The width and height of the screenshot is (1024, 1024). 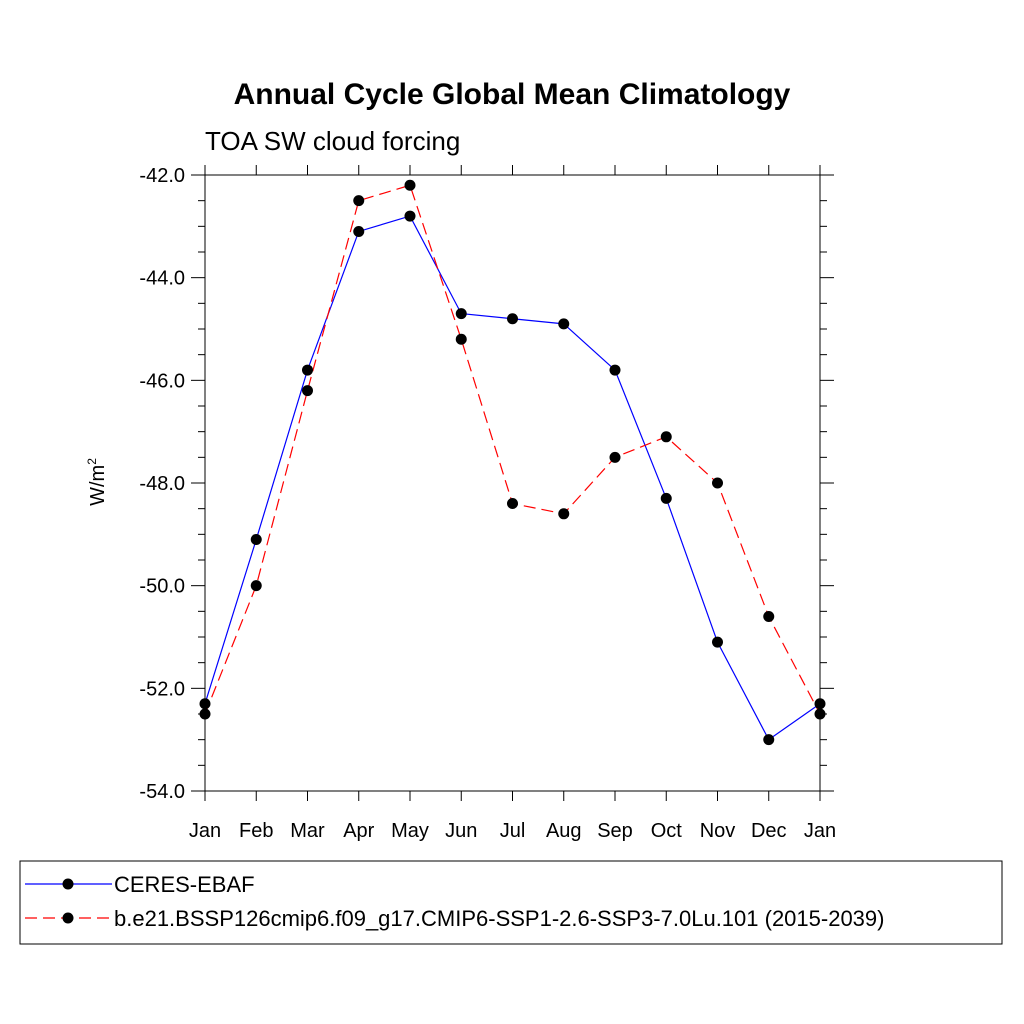 What do you see at coordinates (92, 461) in the screenshot?
I see `y-axis-label-superscript: 2` at bounding box center [92, 461].